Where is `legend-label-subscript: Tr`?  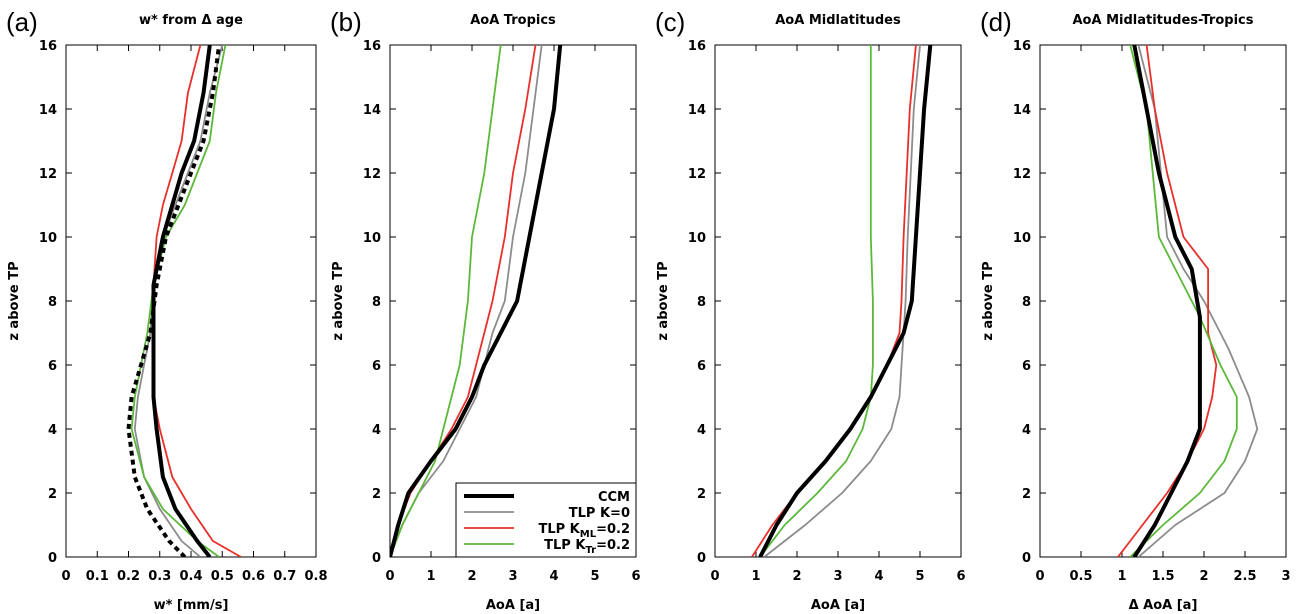
legend-label-subscript: Tr is located at coordinates (590, 550).